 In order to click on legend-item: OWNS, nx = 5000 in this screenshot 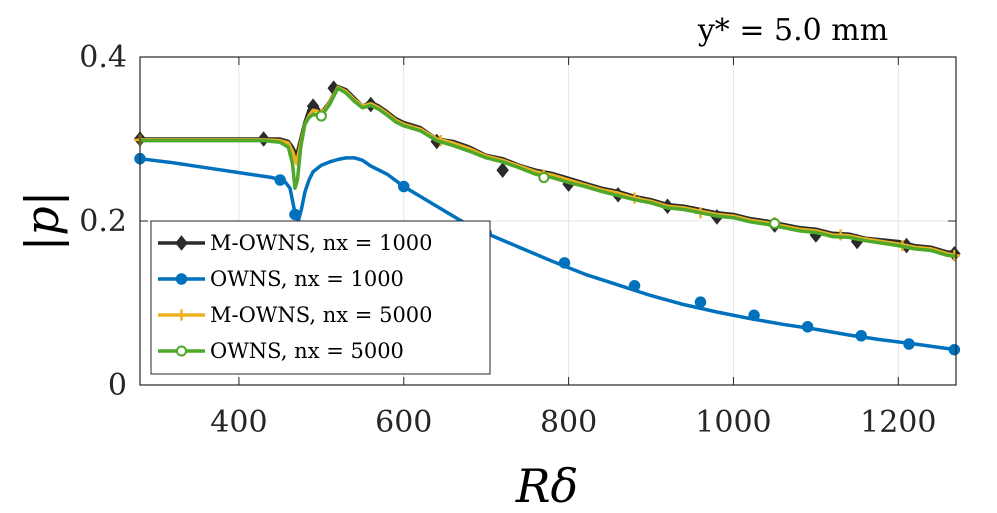, I will do `click(281, 351)`.